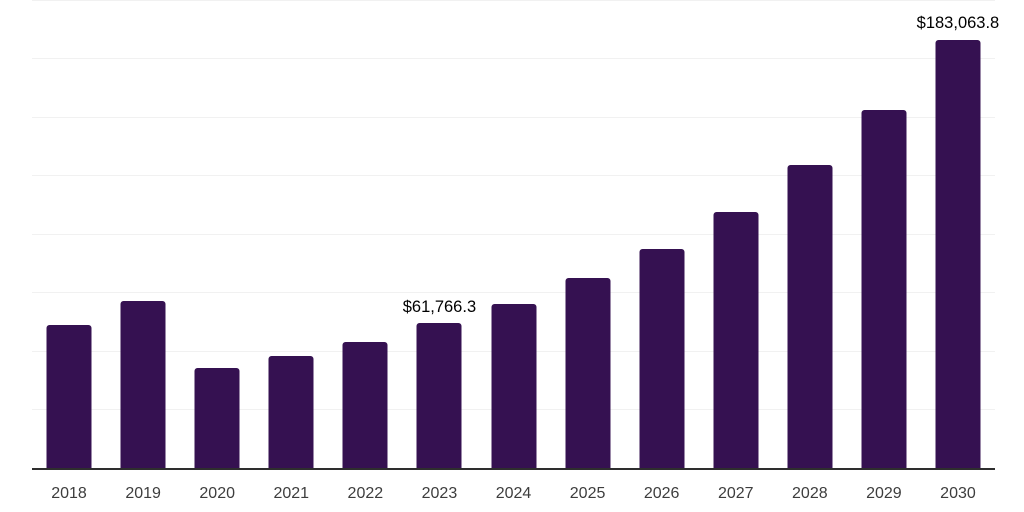 The width and height of the screenshot is (1024, 512). I want to click on bar-2029, so click(884, 288).